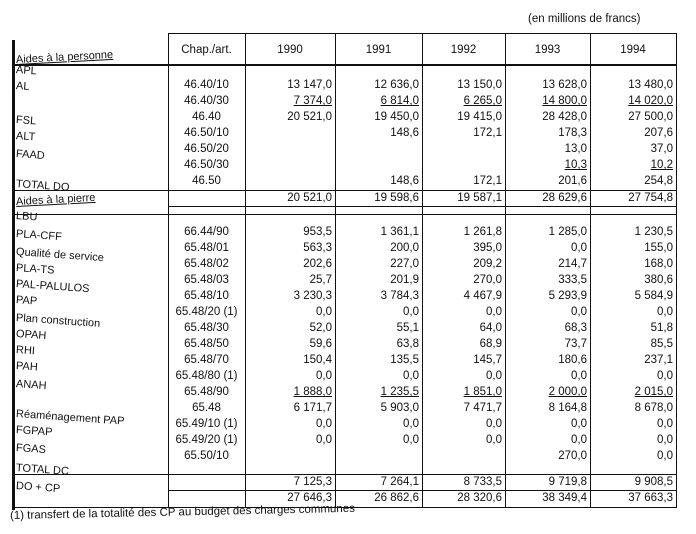 This screenshot has width=696, height=534. What do you see at coordinates (309, 498) in the screenshot?
I see `value-cell: 27 646,3` at bounding box center [309, 498].